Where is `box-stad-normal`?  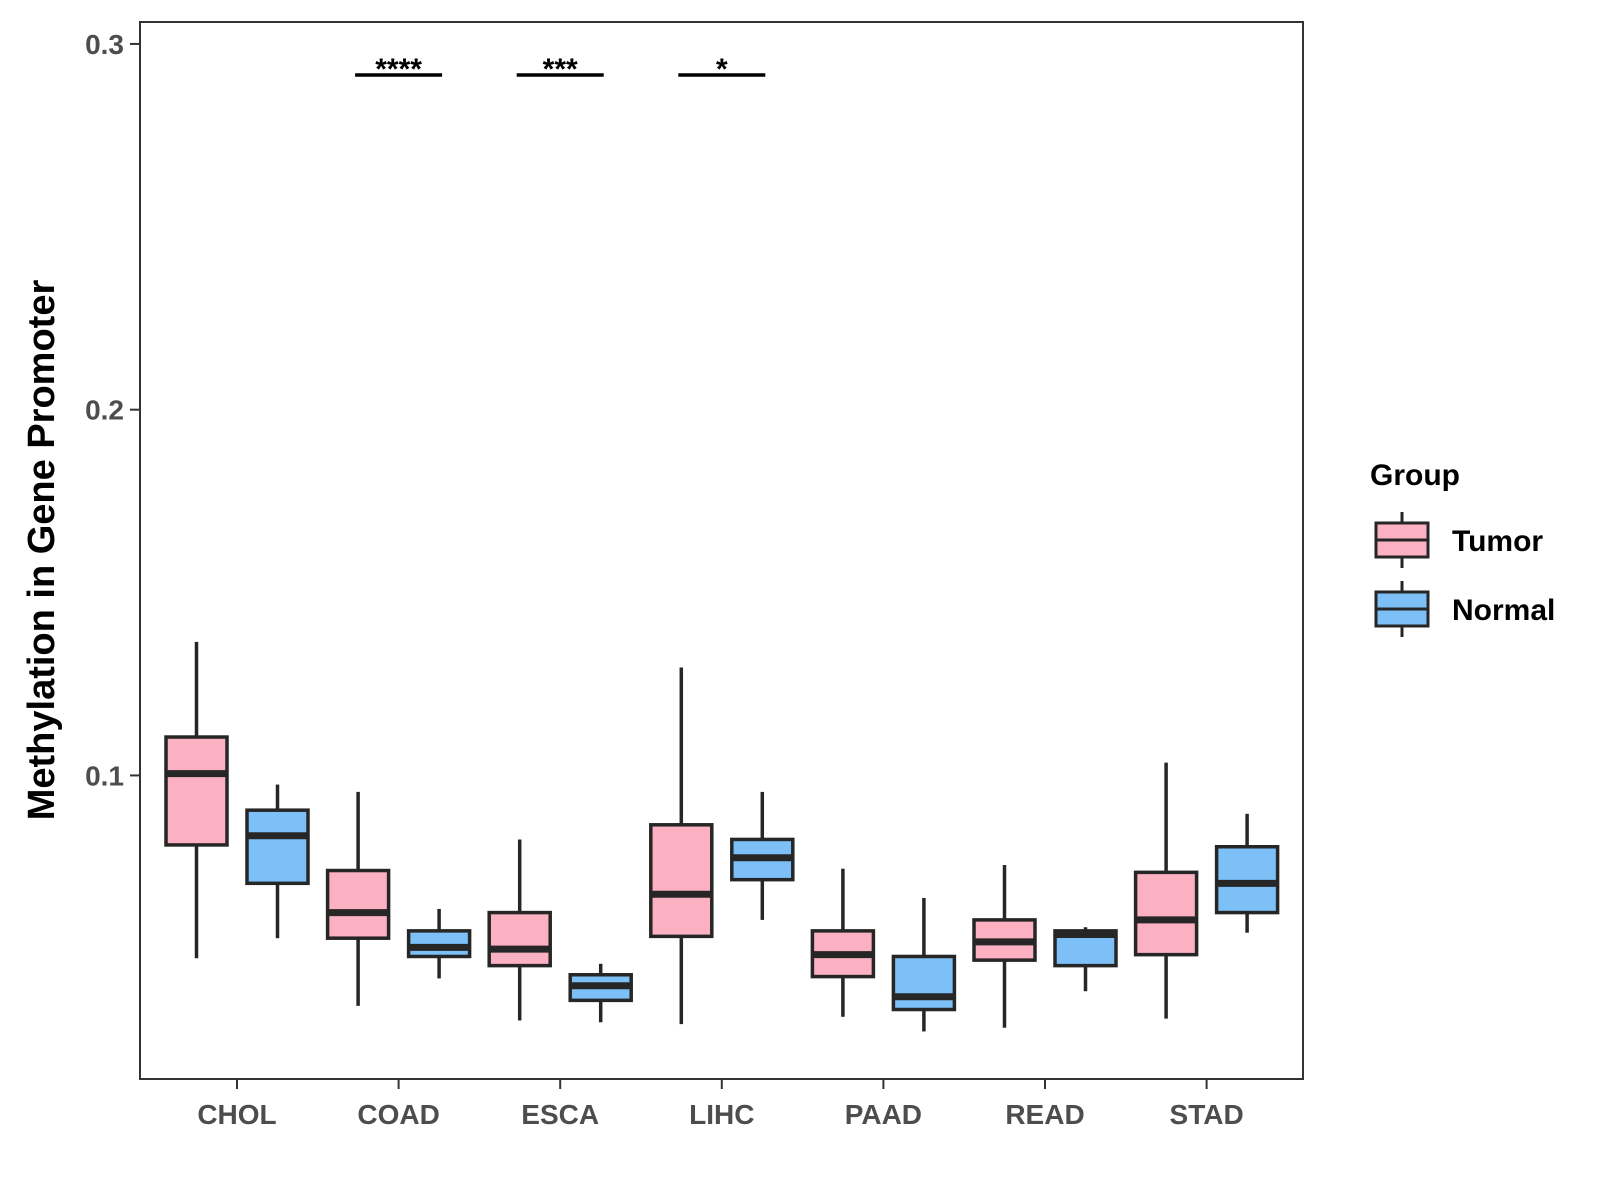 box-stad-normal is located at coordinates (1247, 873).